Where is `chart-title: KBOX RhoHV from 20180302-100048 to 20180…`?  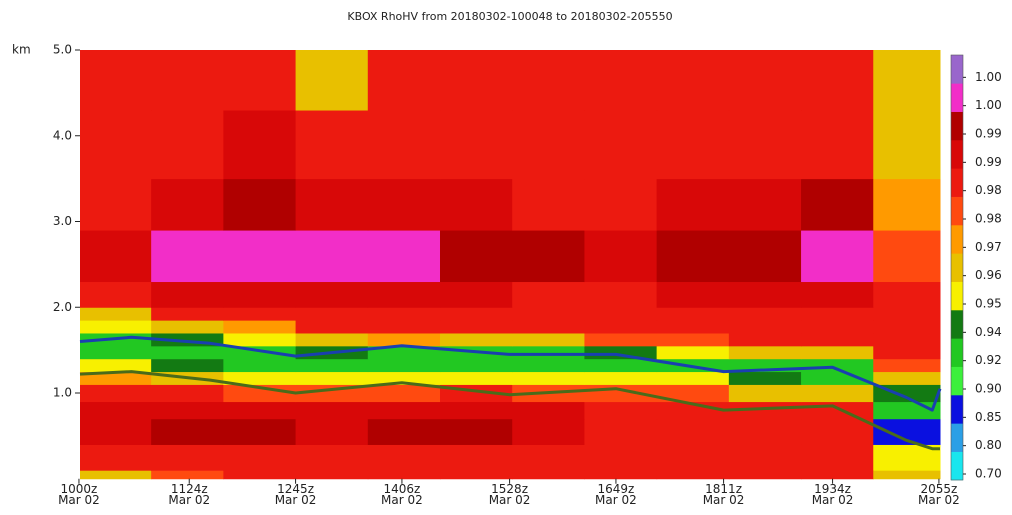
chart-title: KBOX RhoHV from 20180302-100048 to 20180… is located at coordinates (509, 16).